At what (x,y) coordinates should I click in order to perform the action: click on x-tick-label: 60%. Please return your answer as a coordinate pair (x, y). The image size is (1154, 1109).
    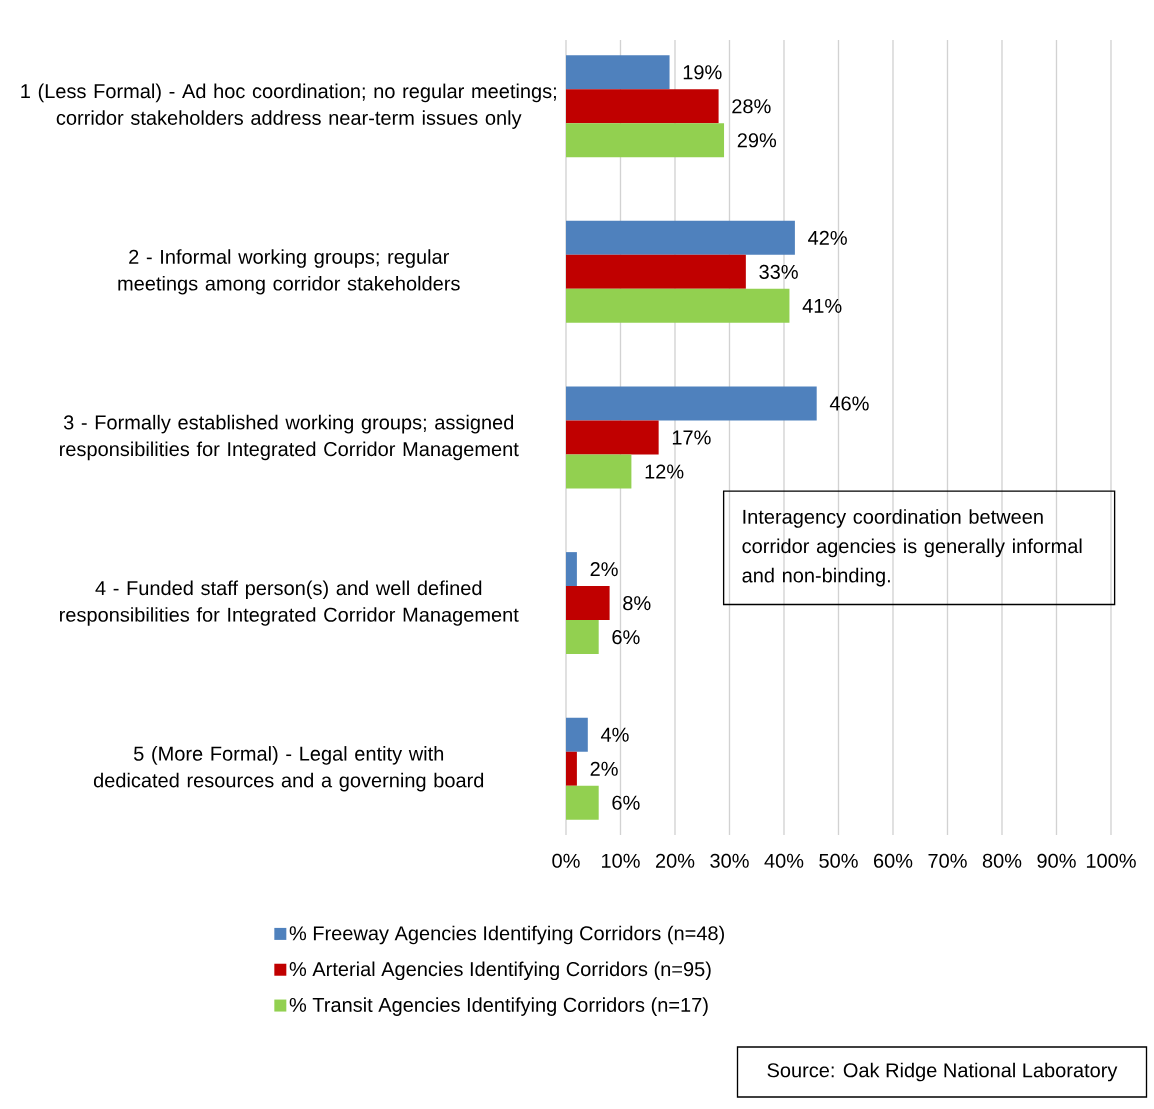
    Looking at the image, I should click on (893, 860).